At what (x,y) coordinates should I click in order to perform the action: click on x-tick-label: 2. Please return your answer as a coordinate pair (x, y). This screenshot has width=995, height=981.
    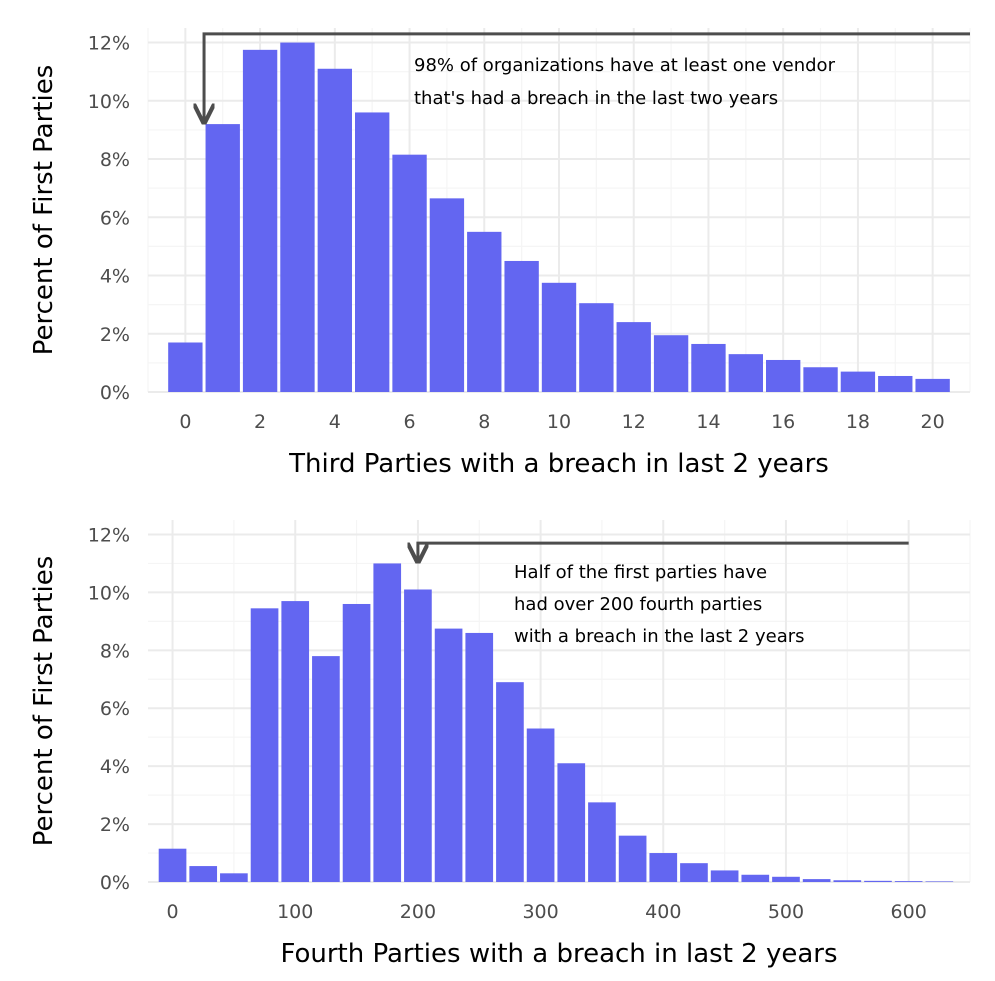
    Looking at the image, I should click on (260, 422).